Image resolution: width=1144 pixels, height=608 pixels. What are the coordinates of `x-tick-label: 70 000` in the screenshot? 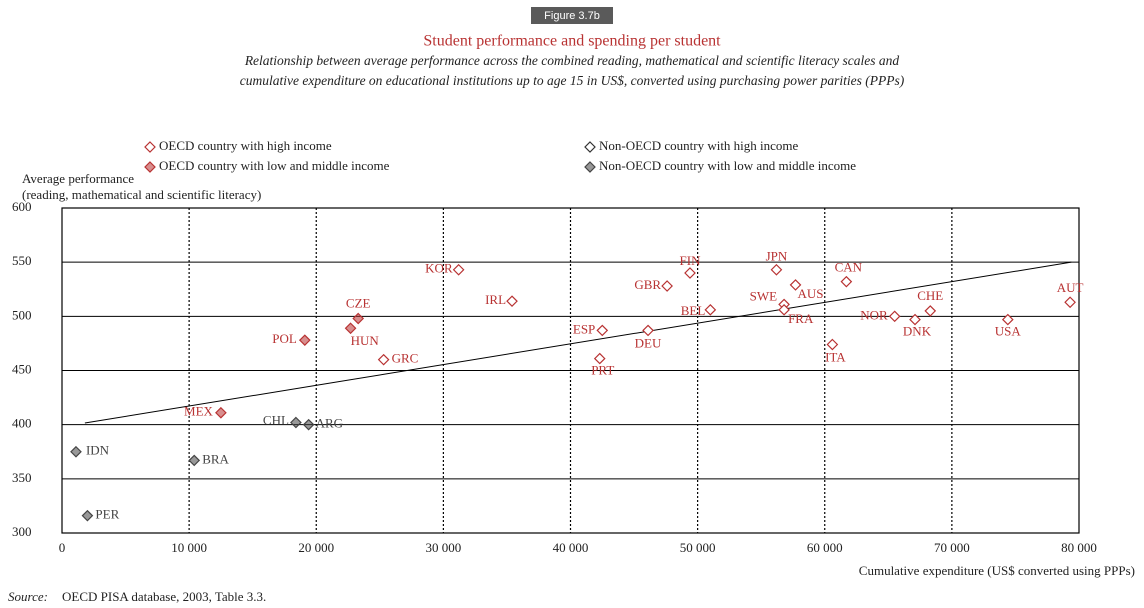 It's located at (952, 547).